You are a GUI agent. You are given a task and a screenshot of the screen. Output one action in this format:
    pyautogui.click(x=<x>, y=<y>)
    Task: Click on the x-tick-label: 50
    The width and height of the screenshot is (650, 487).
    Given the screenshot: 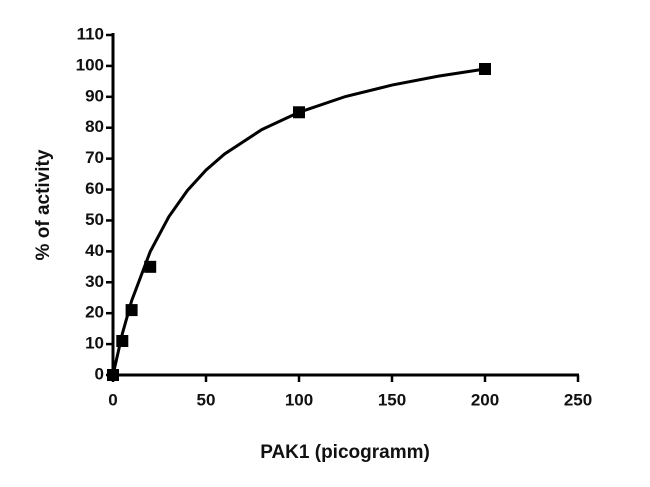 What is the action you would take?
    pyautogui.click(x=206, y=399)
    